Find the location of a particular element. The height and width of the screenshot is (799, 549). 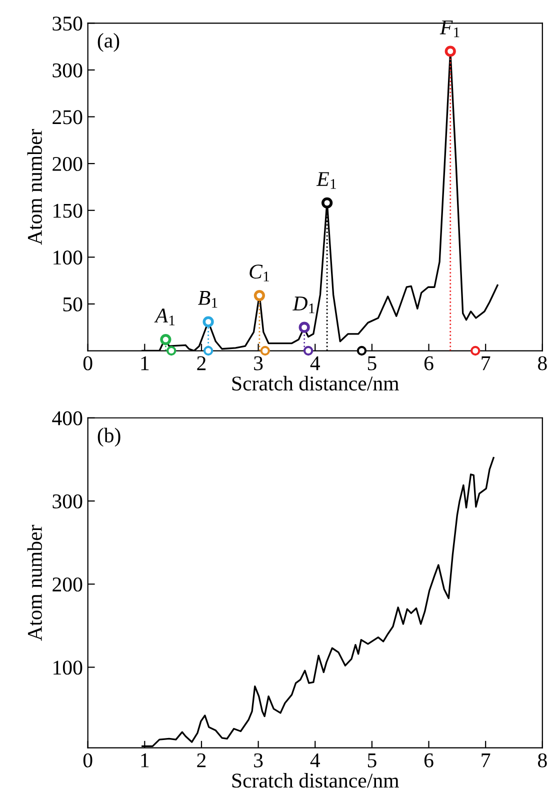

y-tick-label: 50 is located at coordinates (72, 304).